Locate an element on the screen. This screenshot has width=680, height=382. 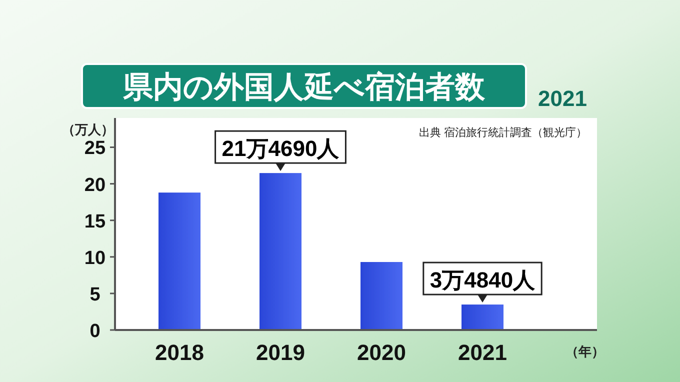
y-tick-label: 15 is located at coordinates (95, 221).